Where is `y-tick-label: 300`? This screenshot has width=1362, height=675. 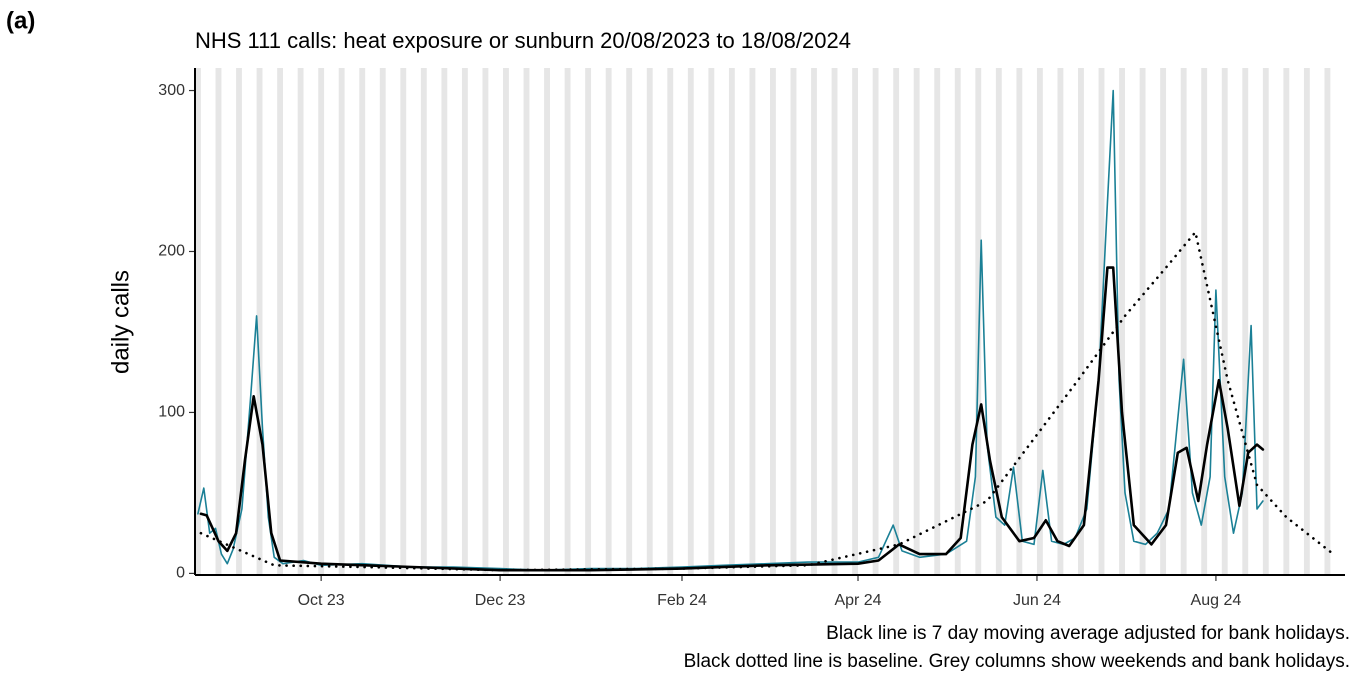 y-tick-label: 300 is located at coordinates (171, 90).